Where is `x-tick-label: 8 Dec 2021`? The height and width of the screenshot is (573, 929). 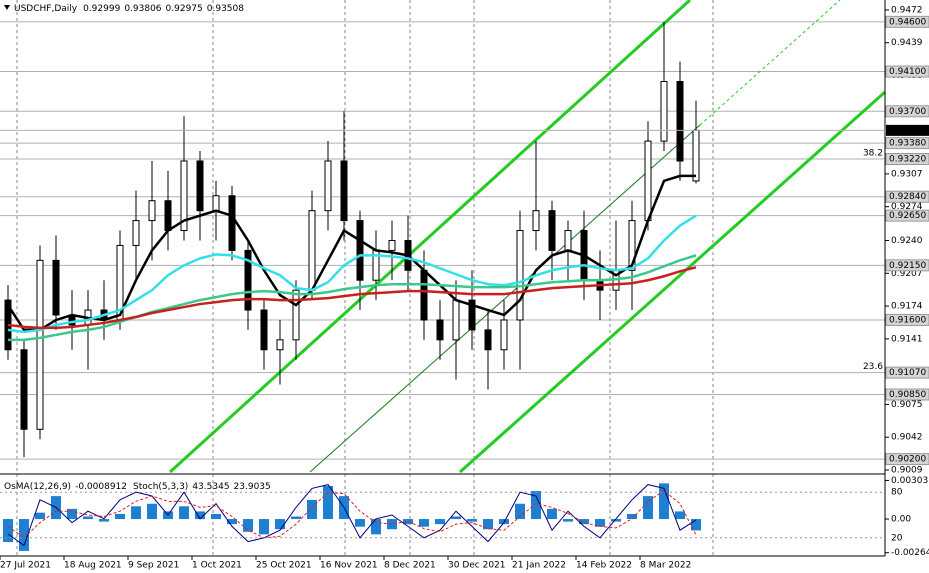 x-tick-label: 8 Dec 2021 is located at coordinates (410, 566).